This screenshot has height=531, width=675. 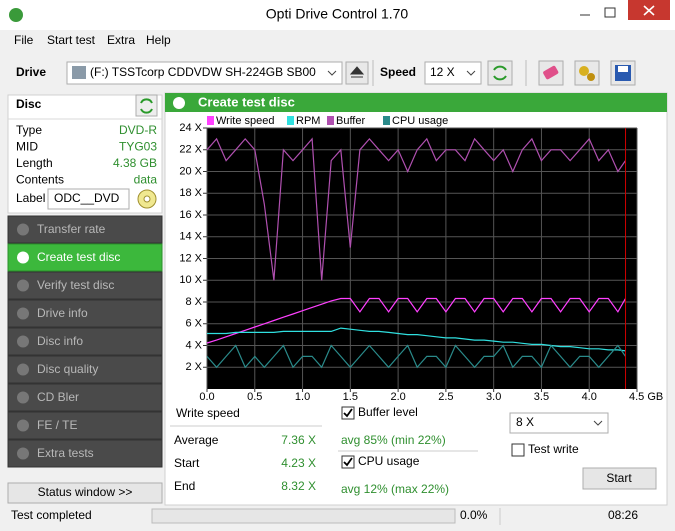 What do you see at coordinates (416, 102) in the screenshot?
I see `panel-header` at bounding box center [416, 102].